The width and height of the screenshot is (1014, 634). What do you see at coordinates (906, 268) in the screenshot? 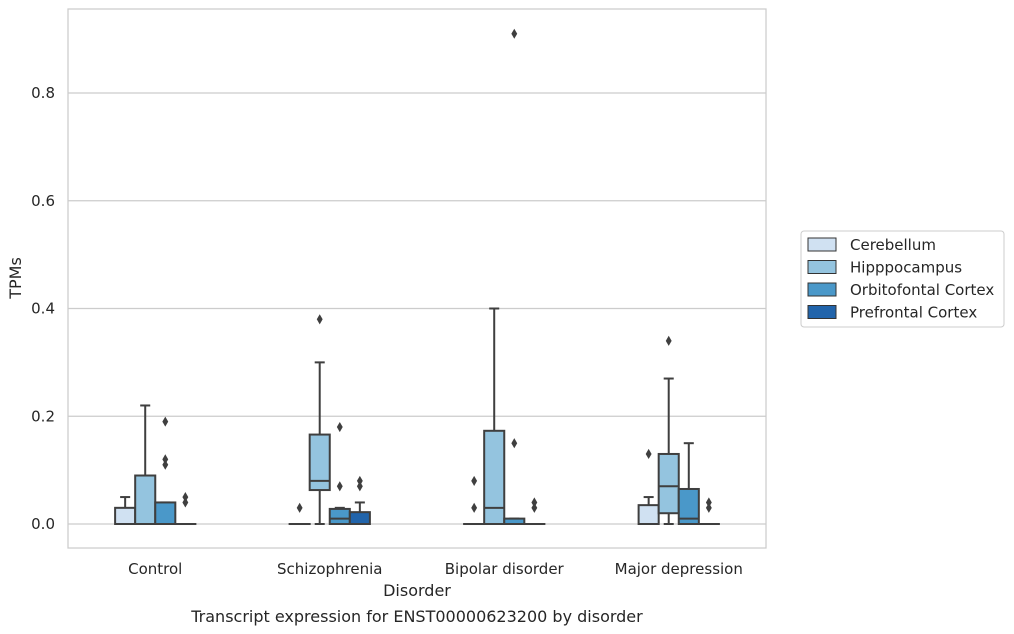
I see `legend-label: Hipppocampus` at bounding box center [906, 268].